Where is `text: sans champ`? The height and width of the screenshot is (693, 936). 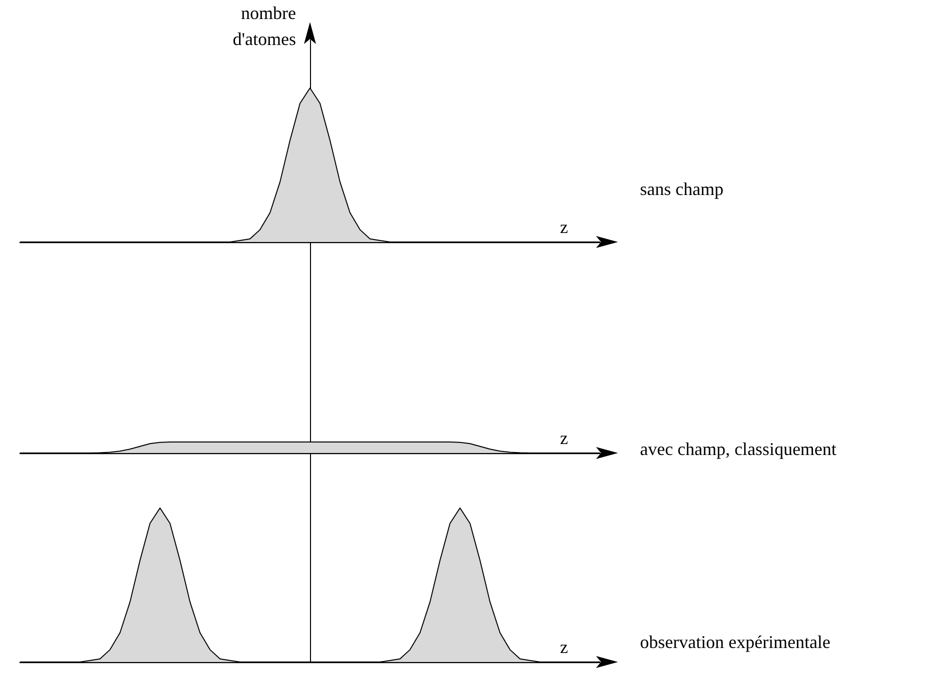 text: sans champ is located at coordinates (682, 189).